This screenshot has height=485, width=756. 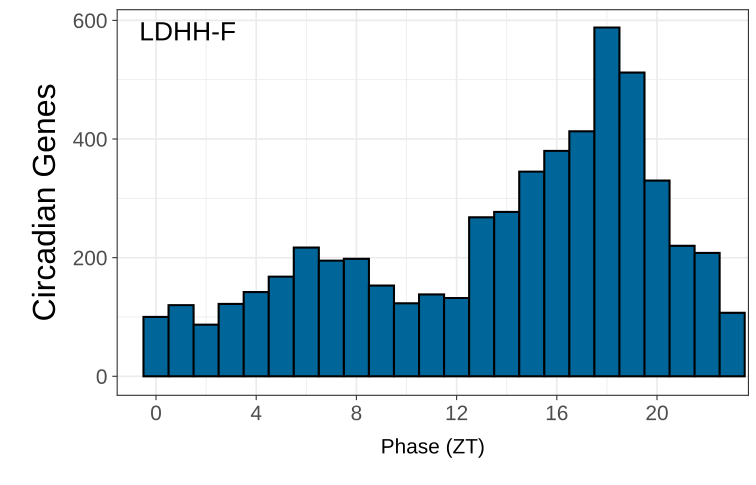 I want to click on x-axis-title: Phase (ZT), so click(x=433, y=448).